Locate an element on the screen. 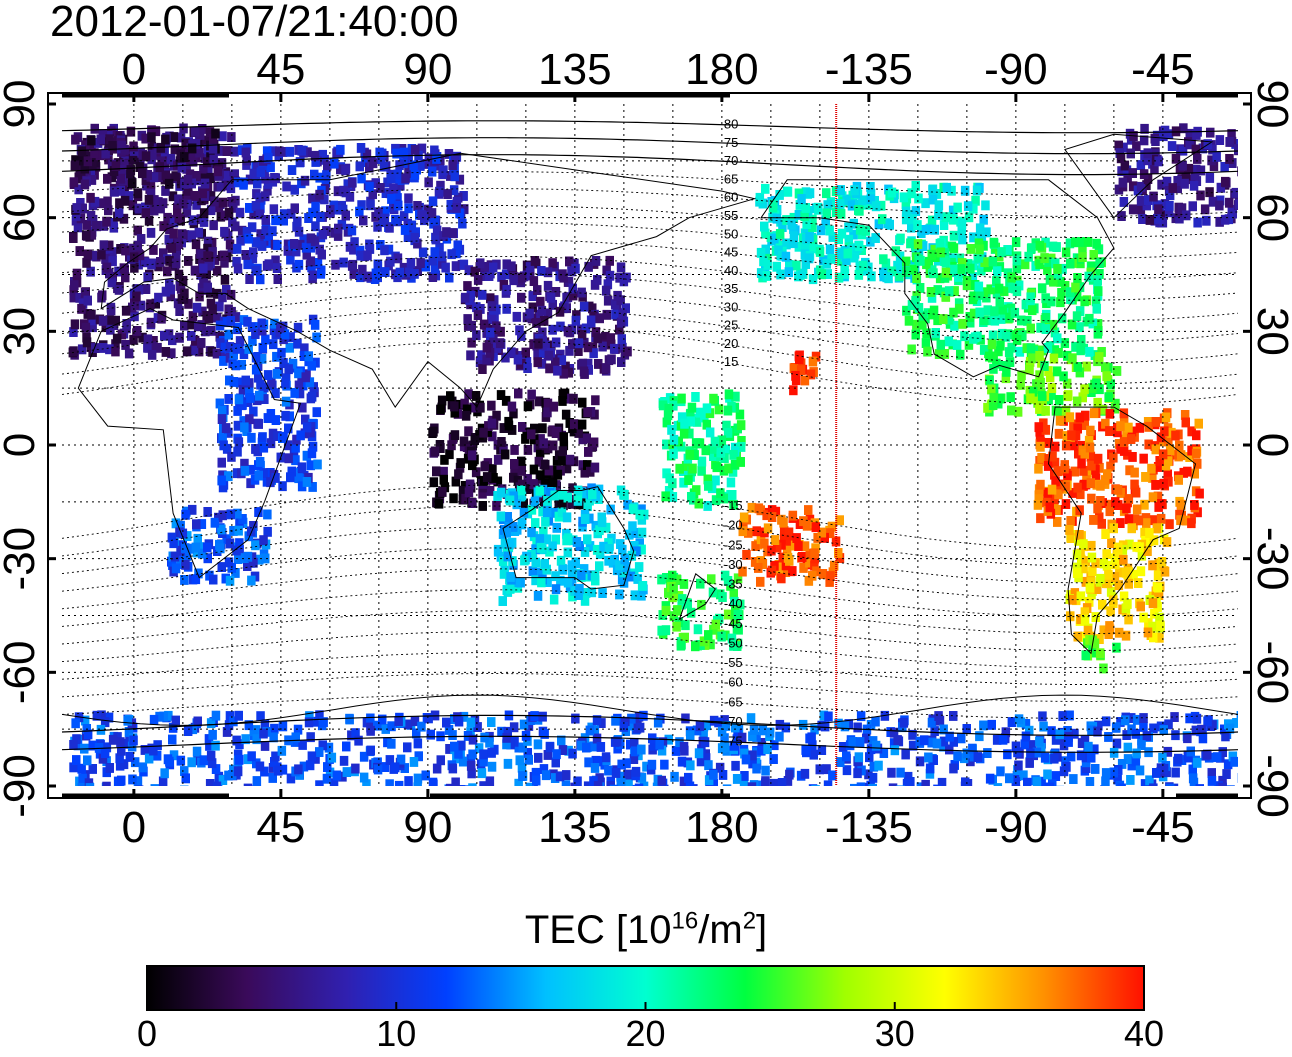  tec-region-east-asia is located at coordinates (546, 317).